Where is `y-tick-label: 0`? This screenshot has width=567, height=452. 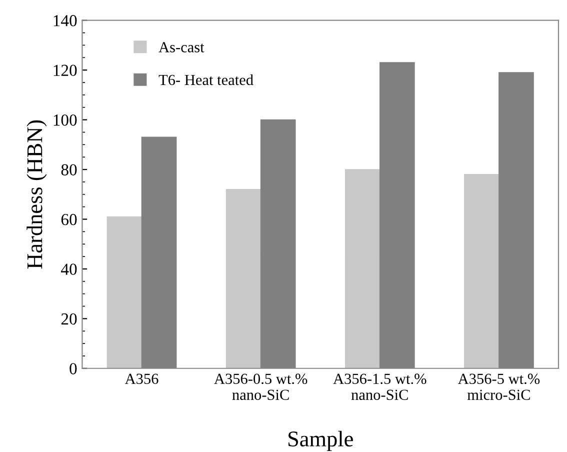
y-tick-label: 0 is located at coordinates (73, 368).